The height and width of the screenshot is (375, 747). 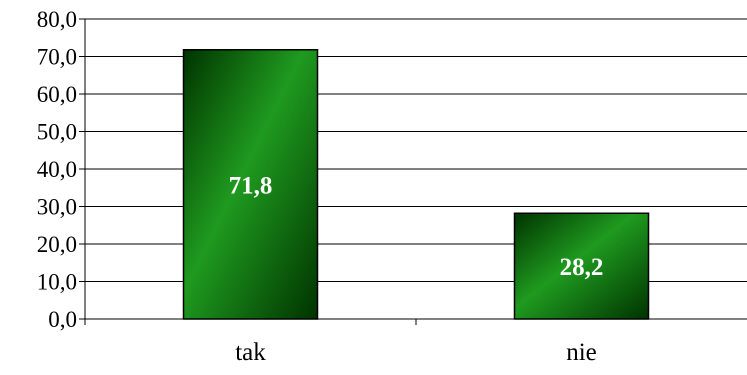 What do you see at coordinates (581, 352) in the screenshot?
I see `category-label-nie: nie` at bounding box center [581, 352].